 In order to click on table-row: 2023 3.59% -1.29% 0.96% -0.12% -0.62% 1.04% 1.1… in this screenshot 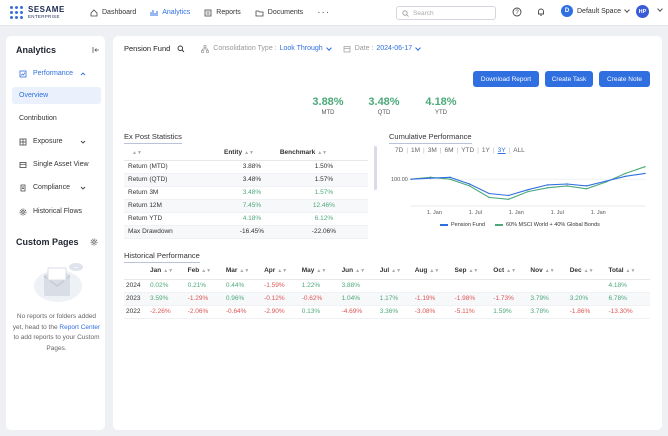, I will do `click(387, 299)`.